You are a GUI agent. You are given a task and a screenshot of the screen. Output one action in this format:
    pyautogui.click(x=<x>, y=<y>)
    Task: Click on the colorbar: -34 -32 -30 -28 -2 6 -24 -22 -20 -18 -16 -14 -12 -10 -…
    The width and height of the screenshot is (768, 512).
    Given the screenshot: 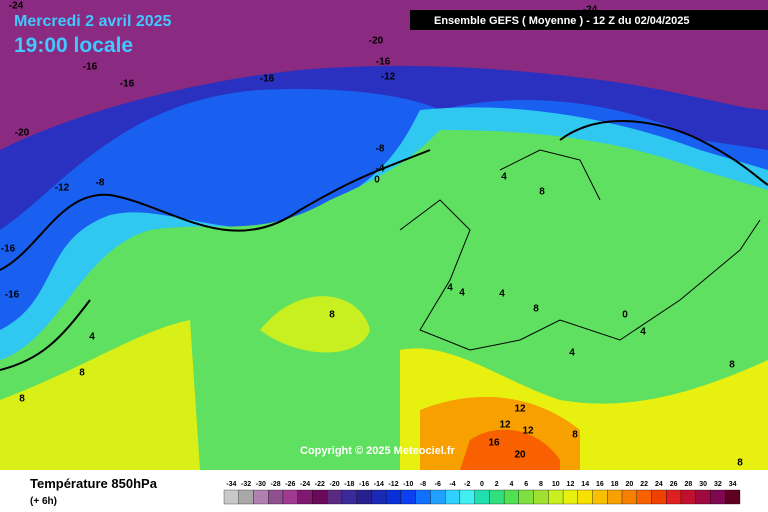 What is the action you would take?
    pyautogui.click(x=482, y=493)
    